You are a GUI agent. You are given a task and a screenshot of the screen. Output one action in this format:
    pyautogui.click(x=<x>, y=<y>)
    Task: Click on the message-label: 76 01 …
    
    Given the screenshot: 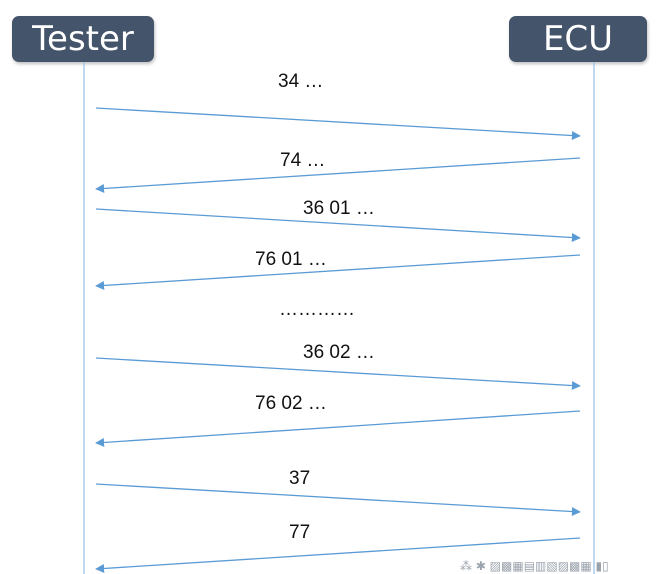 What is the action you would take?
    pyautogui.click(x=291, y=259)
    